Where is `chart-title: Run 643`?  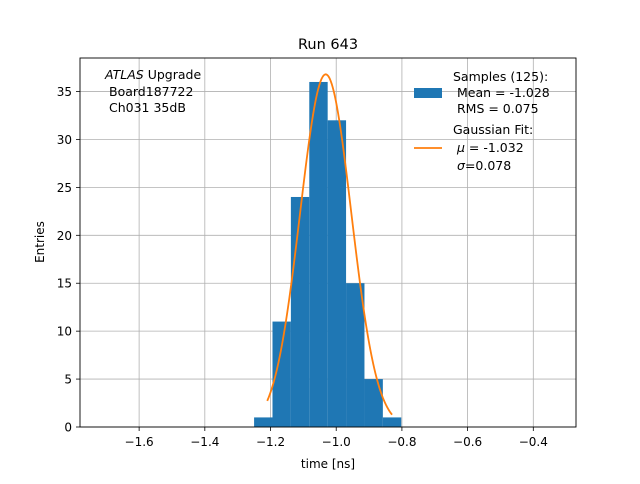 chart-title: Run 643 is located at coordinates (328, 45).